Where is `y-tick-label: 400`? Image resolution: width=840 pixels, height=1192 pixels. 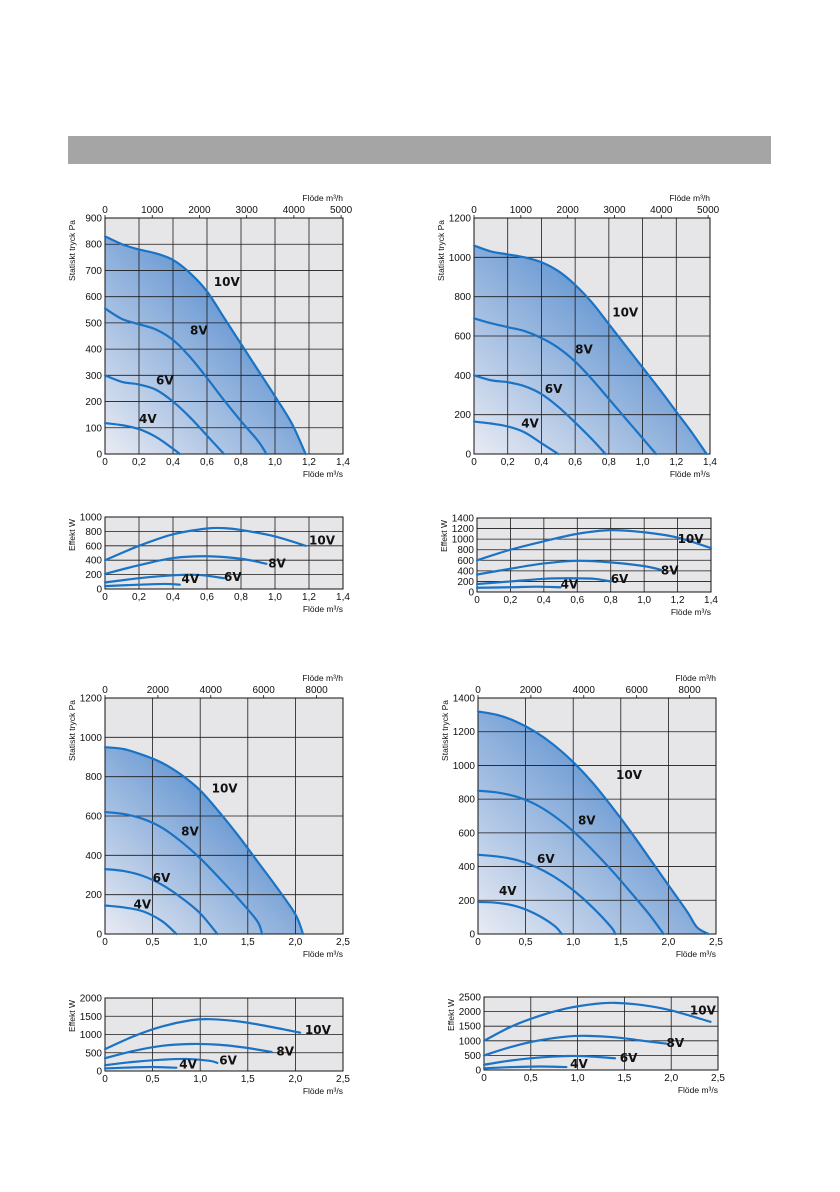 y-tick-label: 400 is located at coordinates (466, 867).